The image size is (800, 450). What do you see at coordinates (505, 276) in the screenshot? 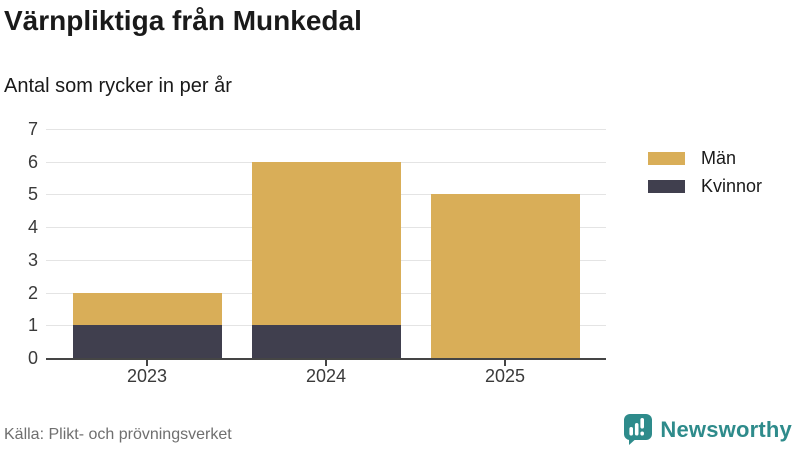
I see `bar-2025-män` at bounding box center [505, 276].